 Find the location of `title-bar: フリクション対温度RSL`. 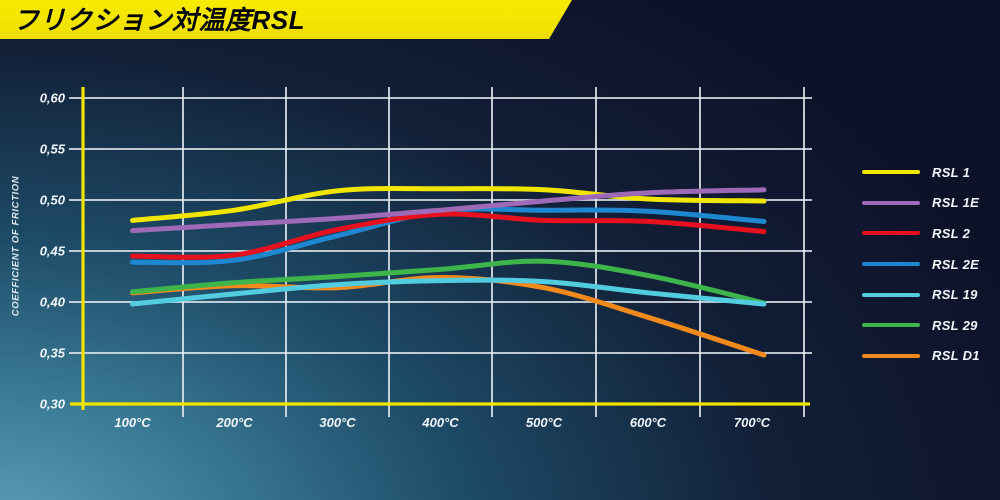

title-bar: フリクション対温度RSL is located at coordinates (286, 19).